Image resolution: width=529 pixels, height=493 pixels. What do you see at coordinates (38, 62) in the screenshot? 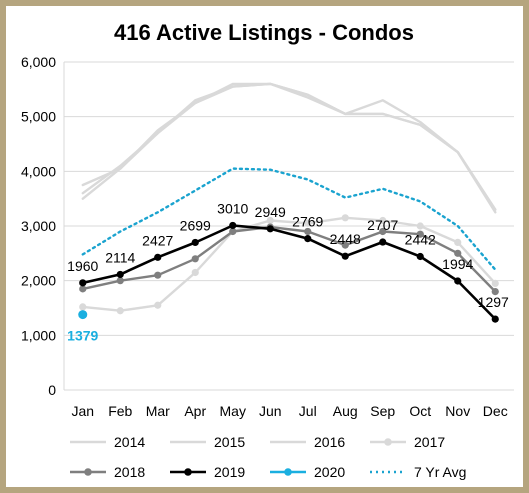
I see `y-tick-label: 6,000` at bounding box center [38, 62].